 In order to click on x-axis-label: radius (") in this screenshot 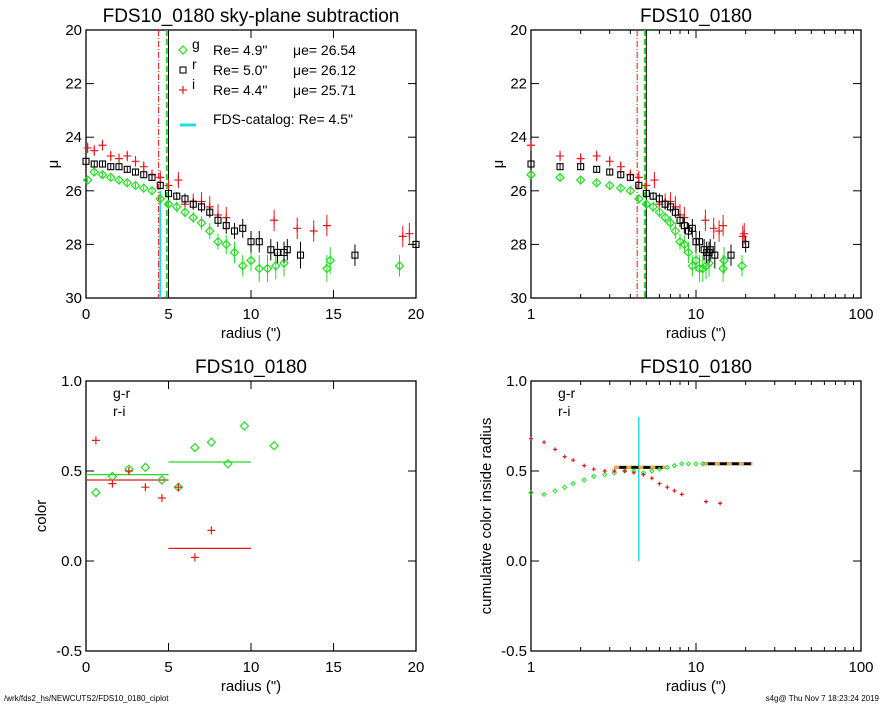, I will do `click(696, 333)`.